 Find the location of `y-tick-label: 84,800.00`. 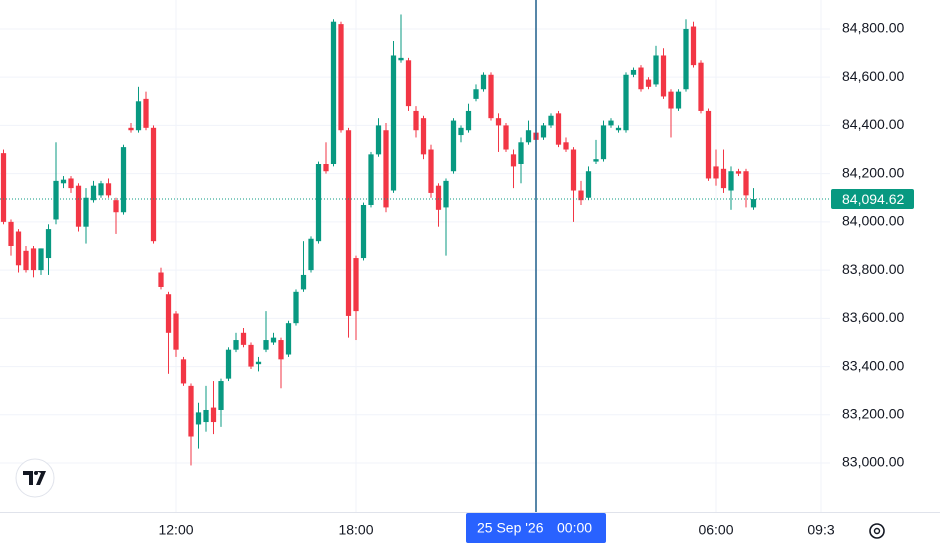

y-tick-label: 84,800.00 is located at coordinates (873, 28).